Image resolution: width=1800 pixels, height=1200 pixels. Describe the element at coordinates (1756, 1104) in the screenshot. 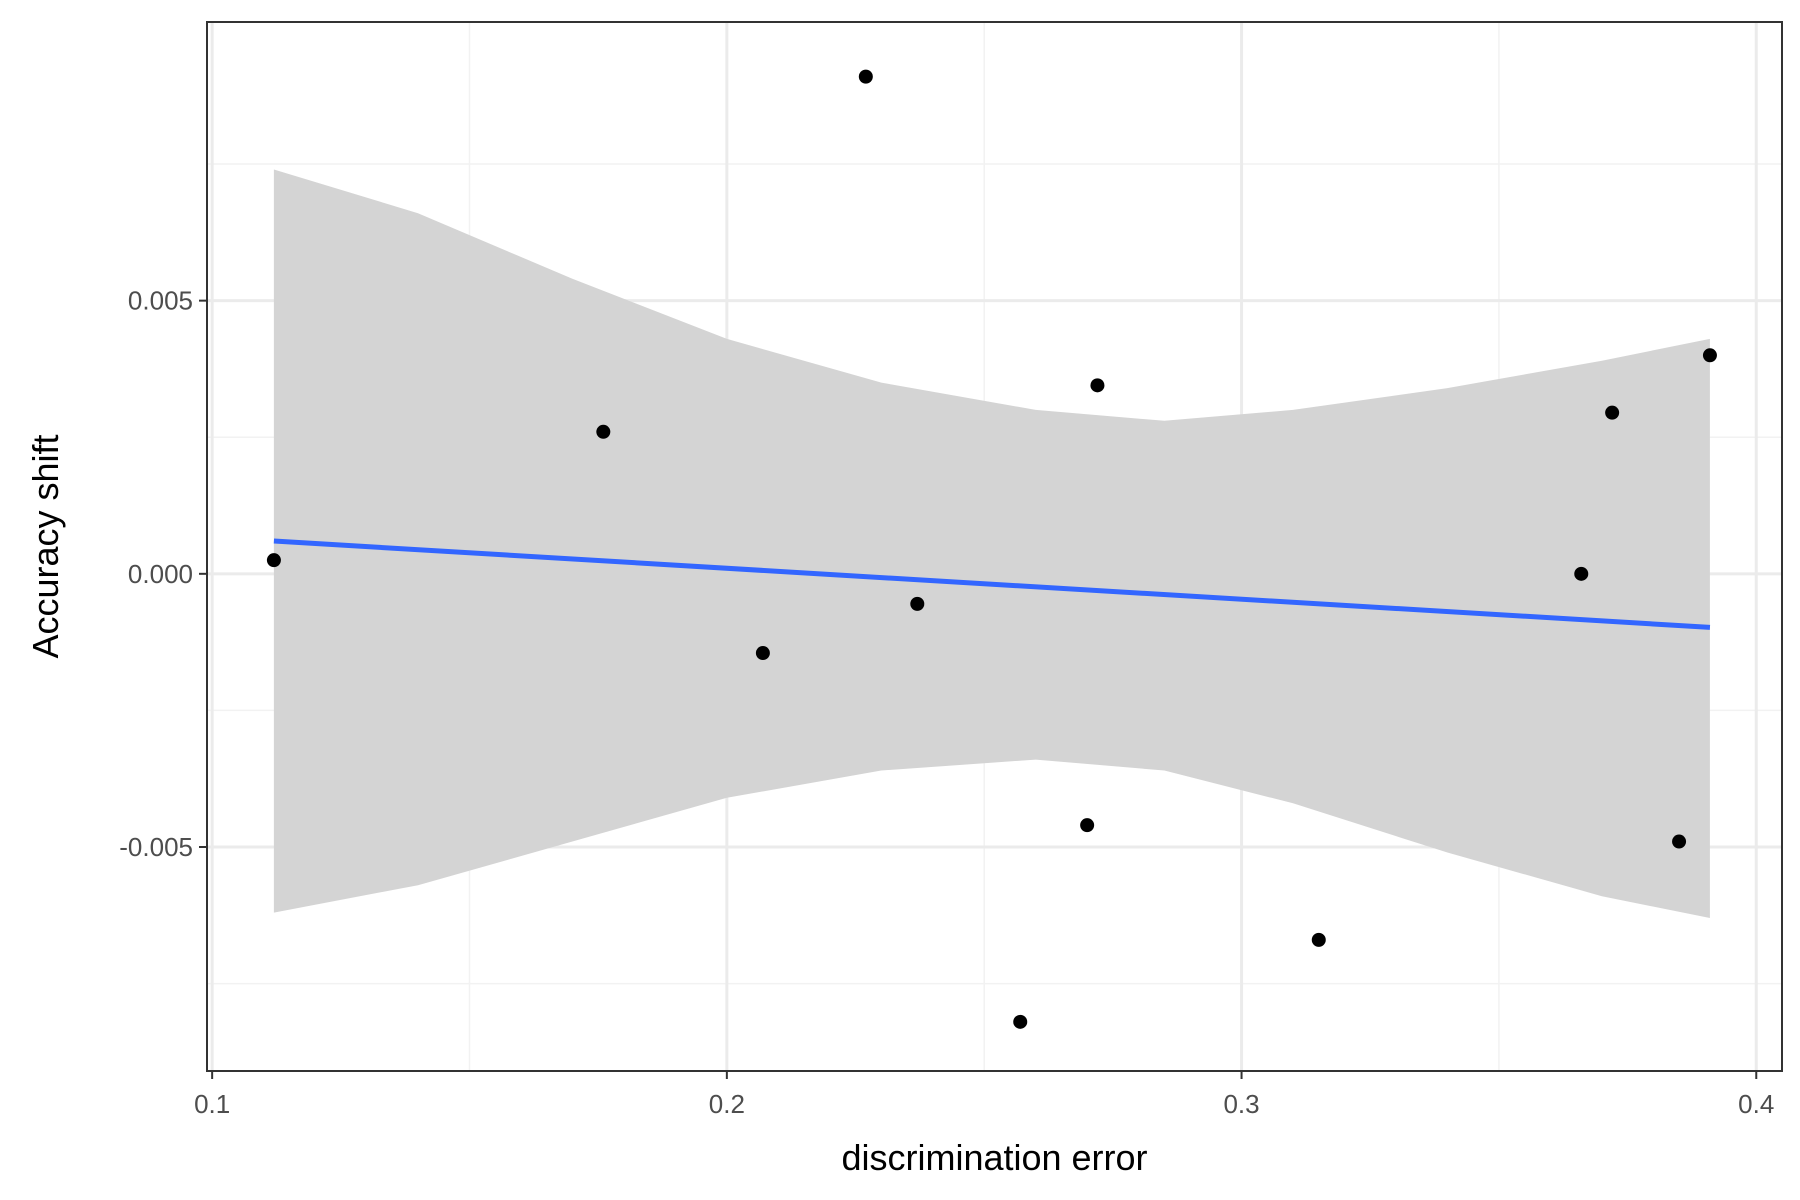

I see `x-tick-label: 0.4` at that location.